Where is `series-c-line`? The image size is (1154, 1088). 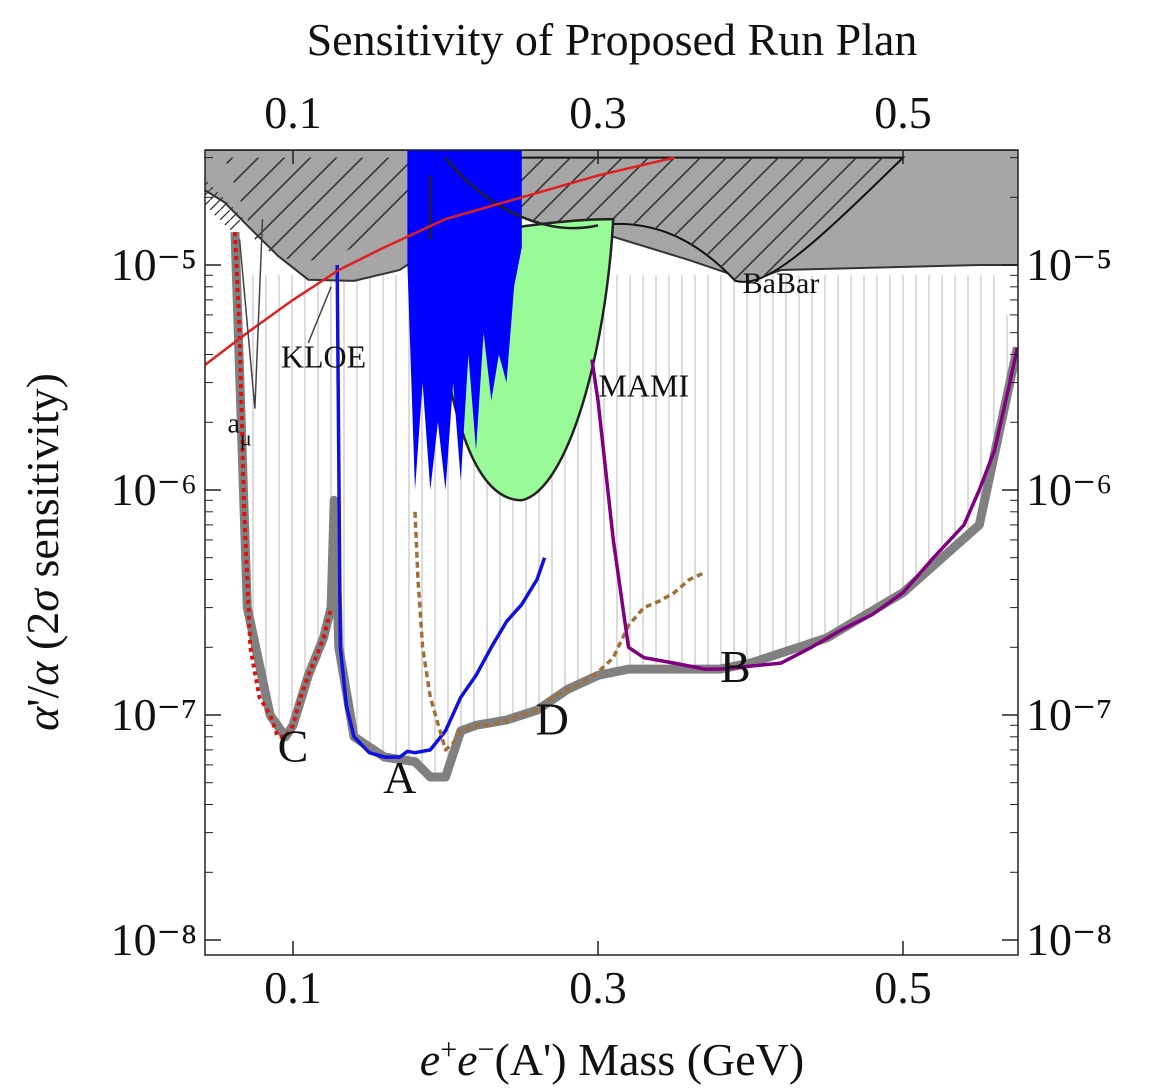
series-c-line is located at coordinates (283, 485).